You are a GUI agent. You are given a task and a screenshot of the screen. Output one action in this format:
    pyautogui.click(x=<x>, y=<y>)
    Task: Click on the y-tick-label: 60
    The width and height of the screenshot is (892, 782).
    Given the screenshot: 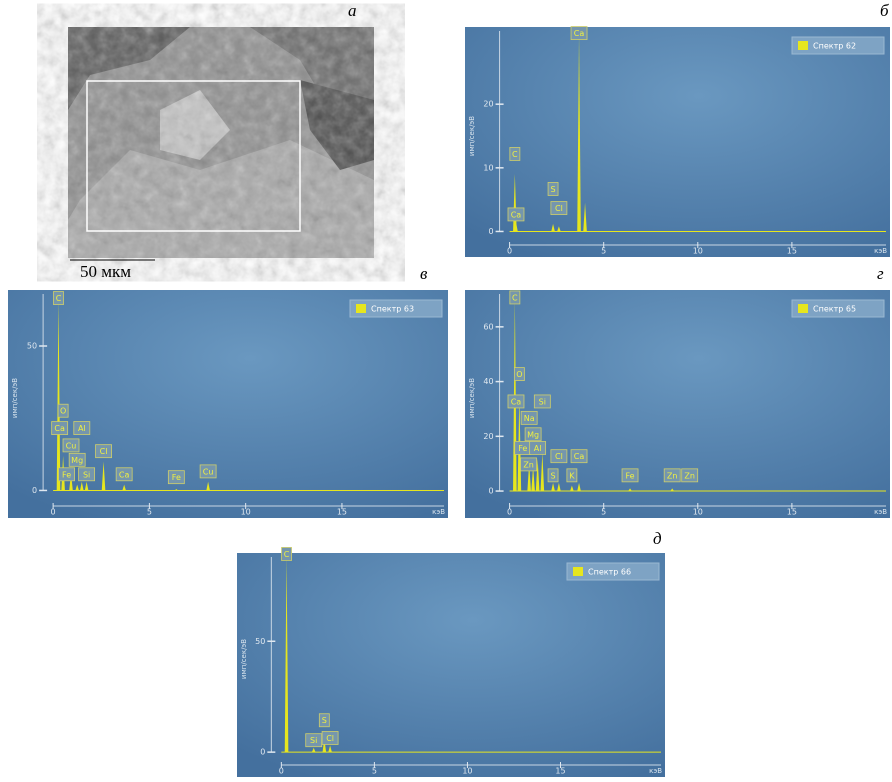 What is the action you would take?
    pyautogui.click(x=488, y=326)
    